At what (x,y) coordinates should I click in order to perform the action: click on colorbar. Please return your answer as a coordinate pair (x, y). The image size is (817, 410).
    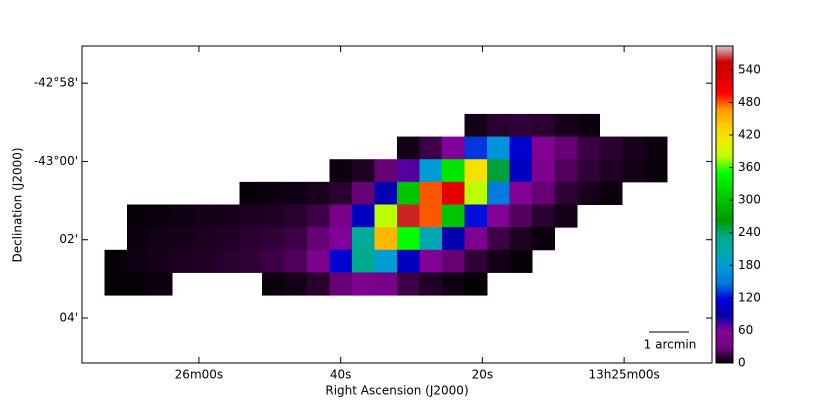
    Looking at the image, I should click on (724, 204).